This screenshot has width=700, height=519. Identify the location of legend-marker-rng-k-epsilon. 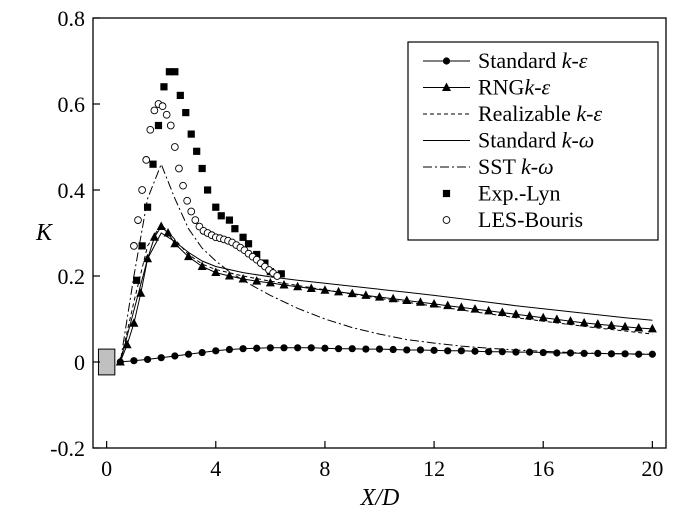
(446, 86).